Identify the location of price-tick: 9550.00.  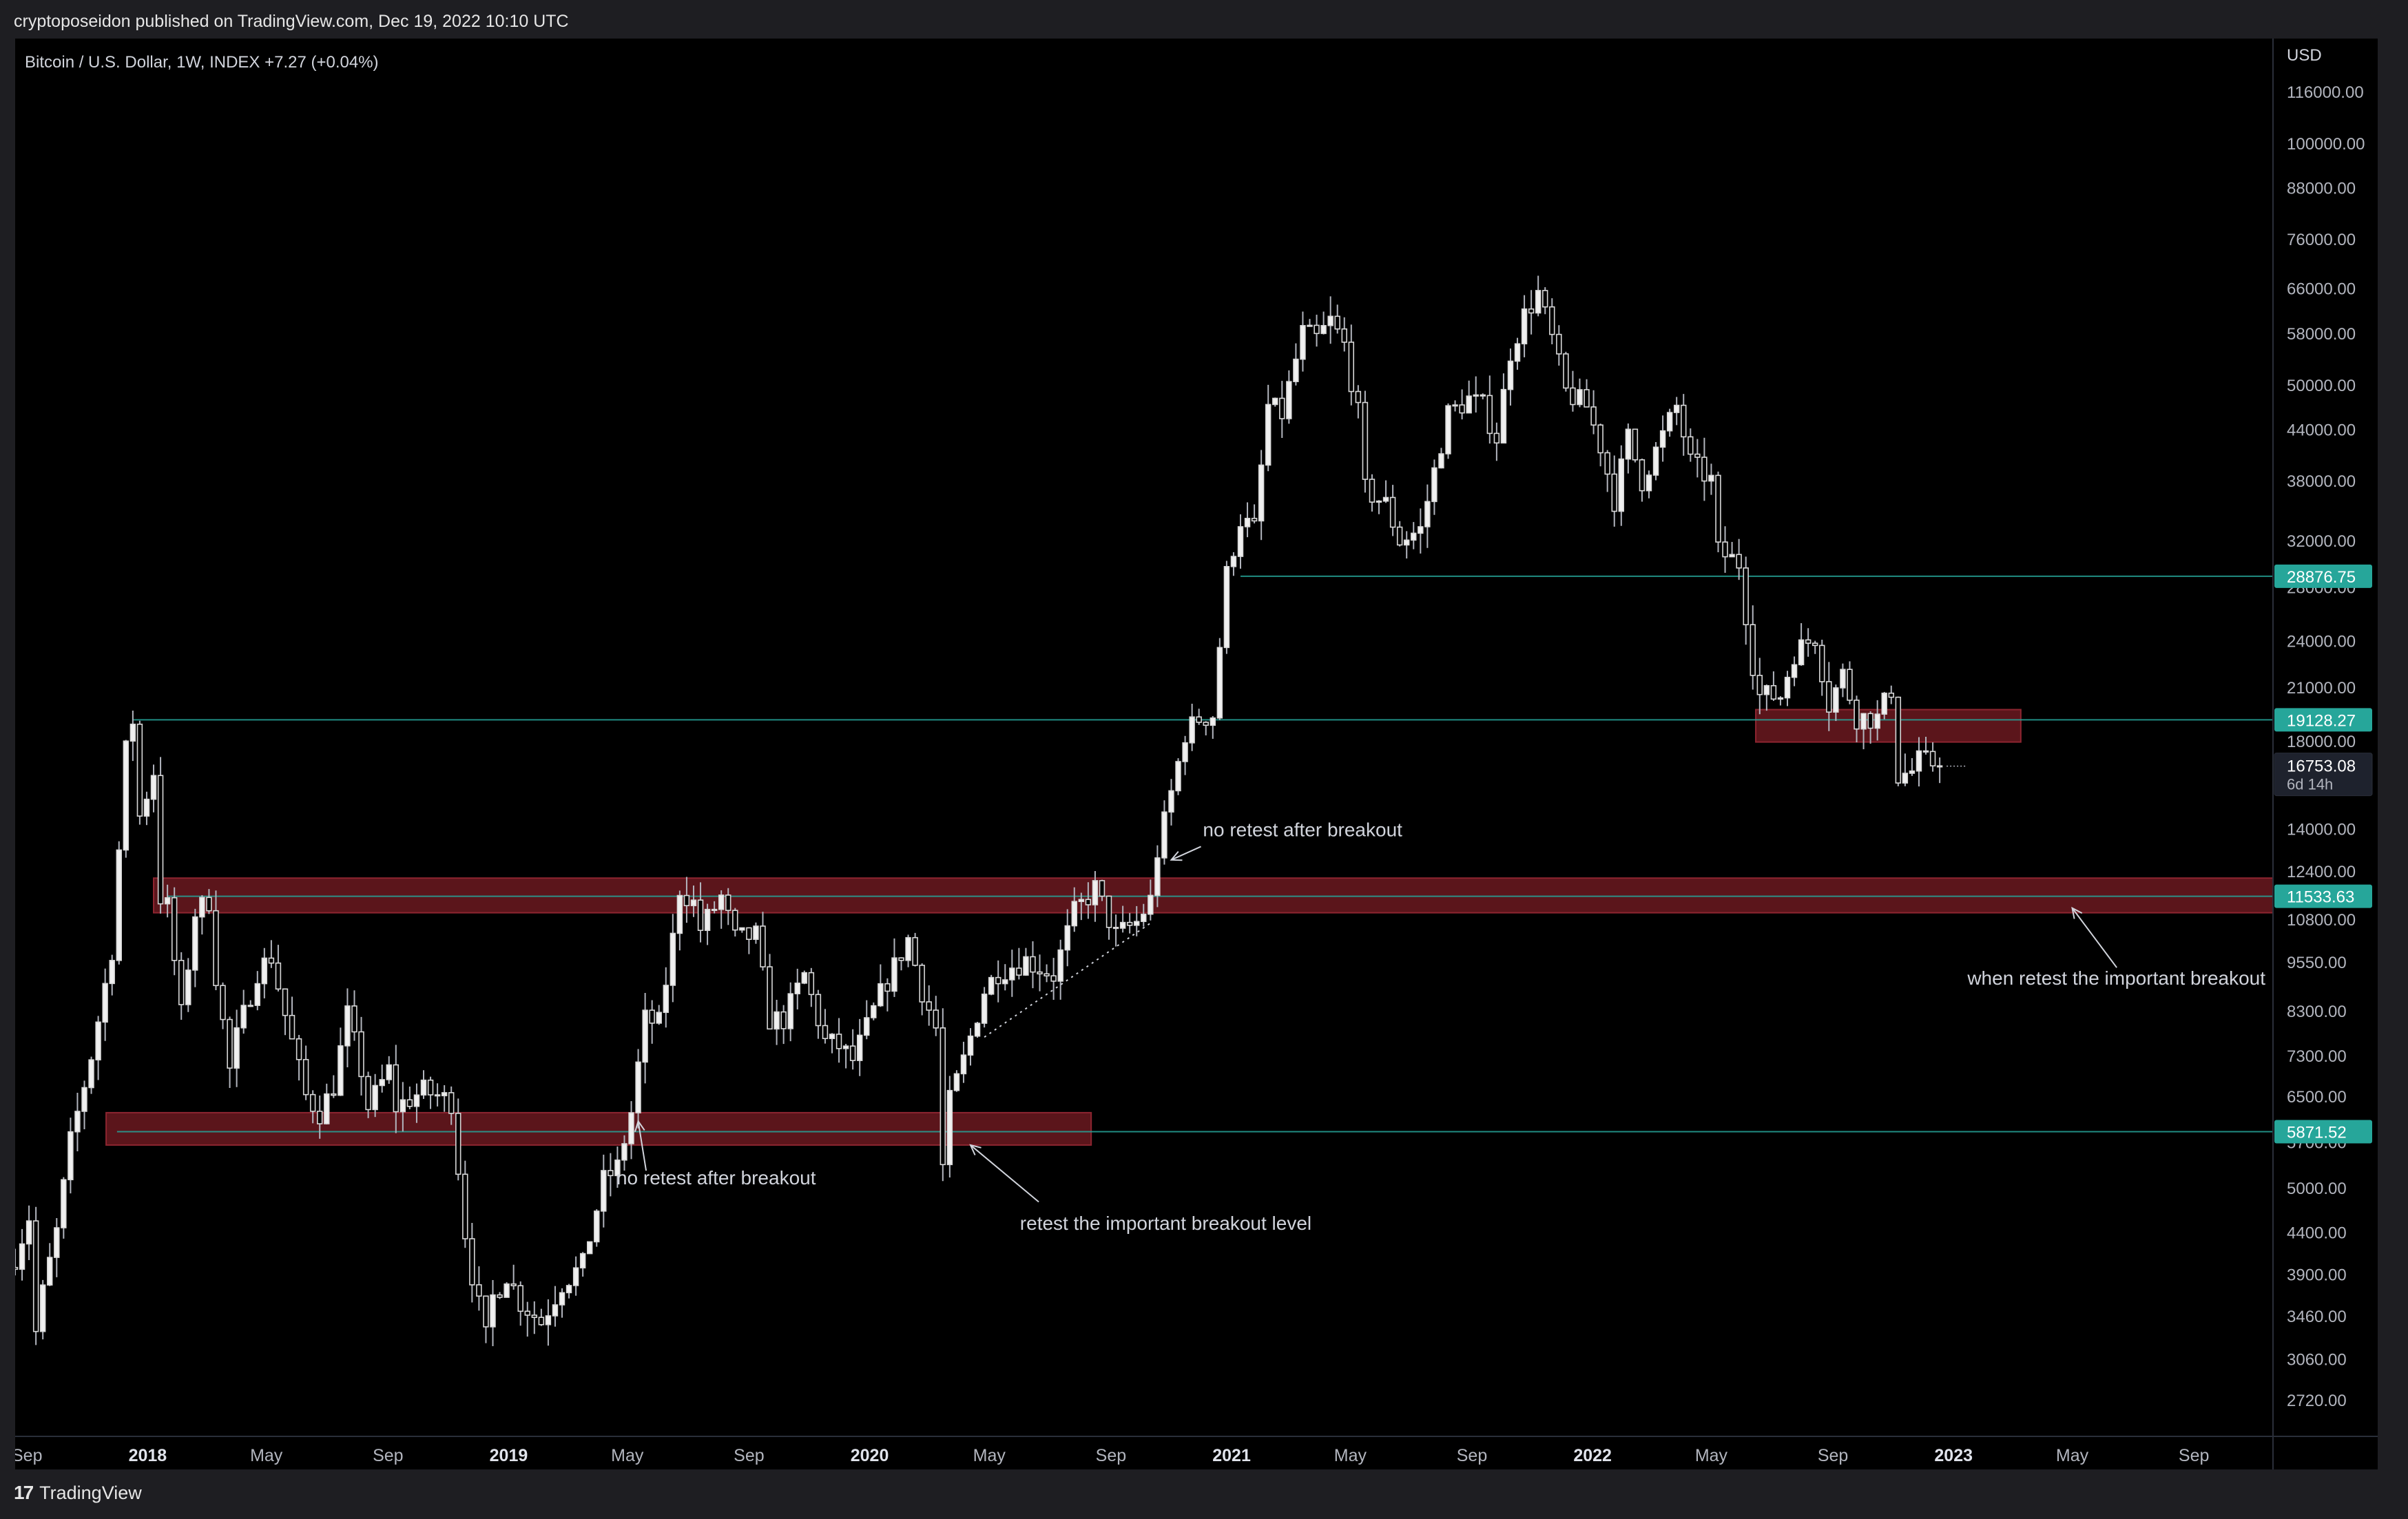
(2317, 963).